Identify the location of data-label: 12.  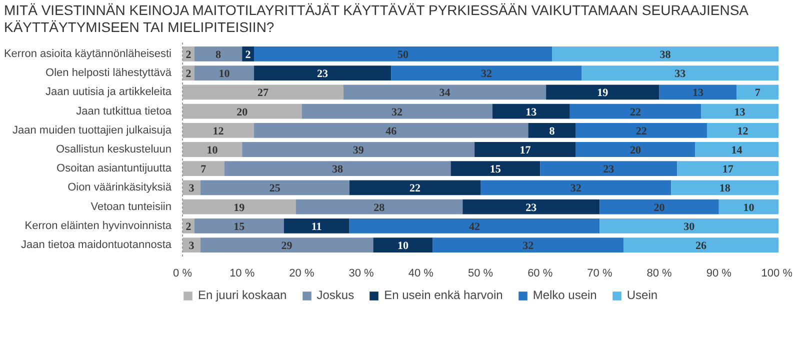
(218, 131).